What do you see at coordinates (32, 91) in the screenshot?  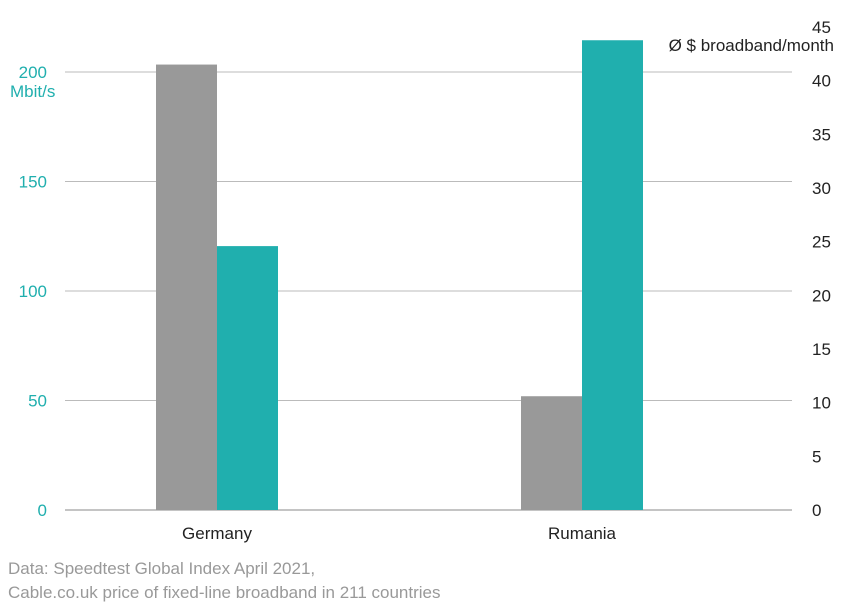 I see `left-axis-unit: Mbit/s` at bounding box center [32, 91].